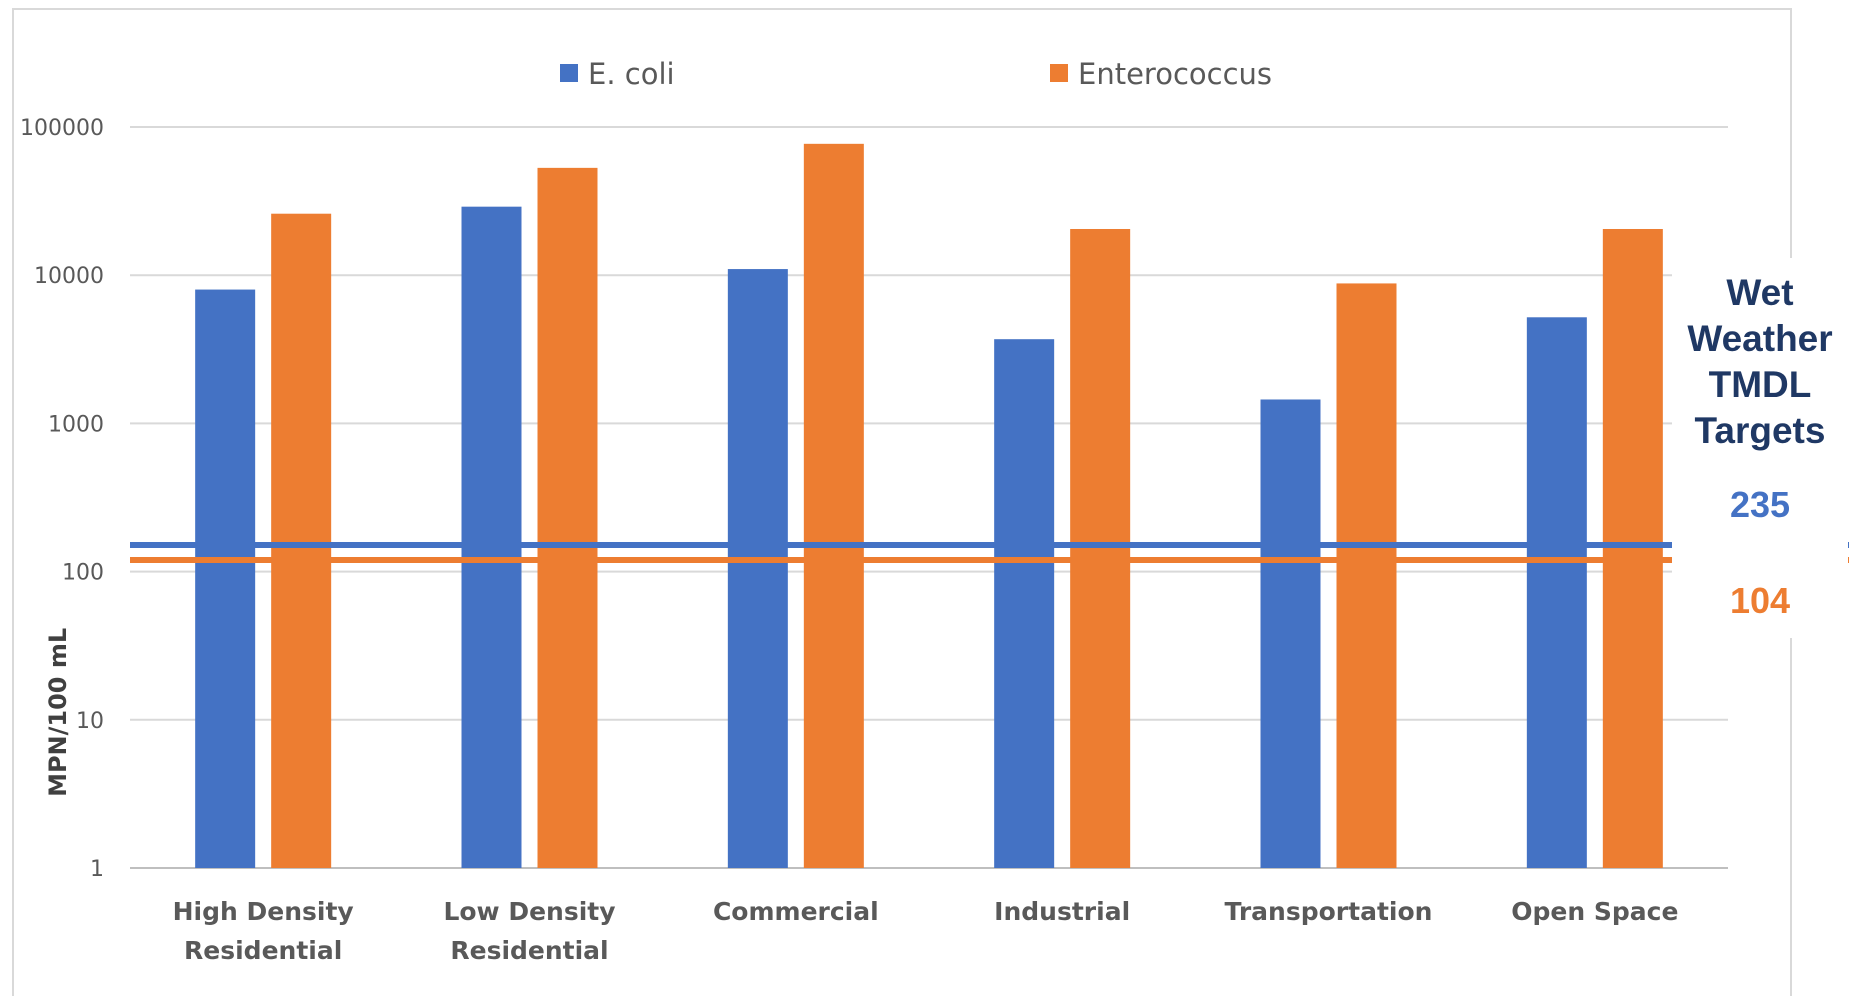  What do you see at coordinates (1760, 384) in the screenshot?
I see `tmdl-title-line-3: TMDL` at bounding box center [1760, 384].